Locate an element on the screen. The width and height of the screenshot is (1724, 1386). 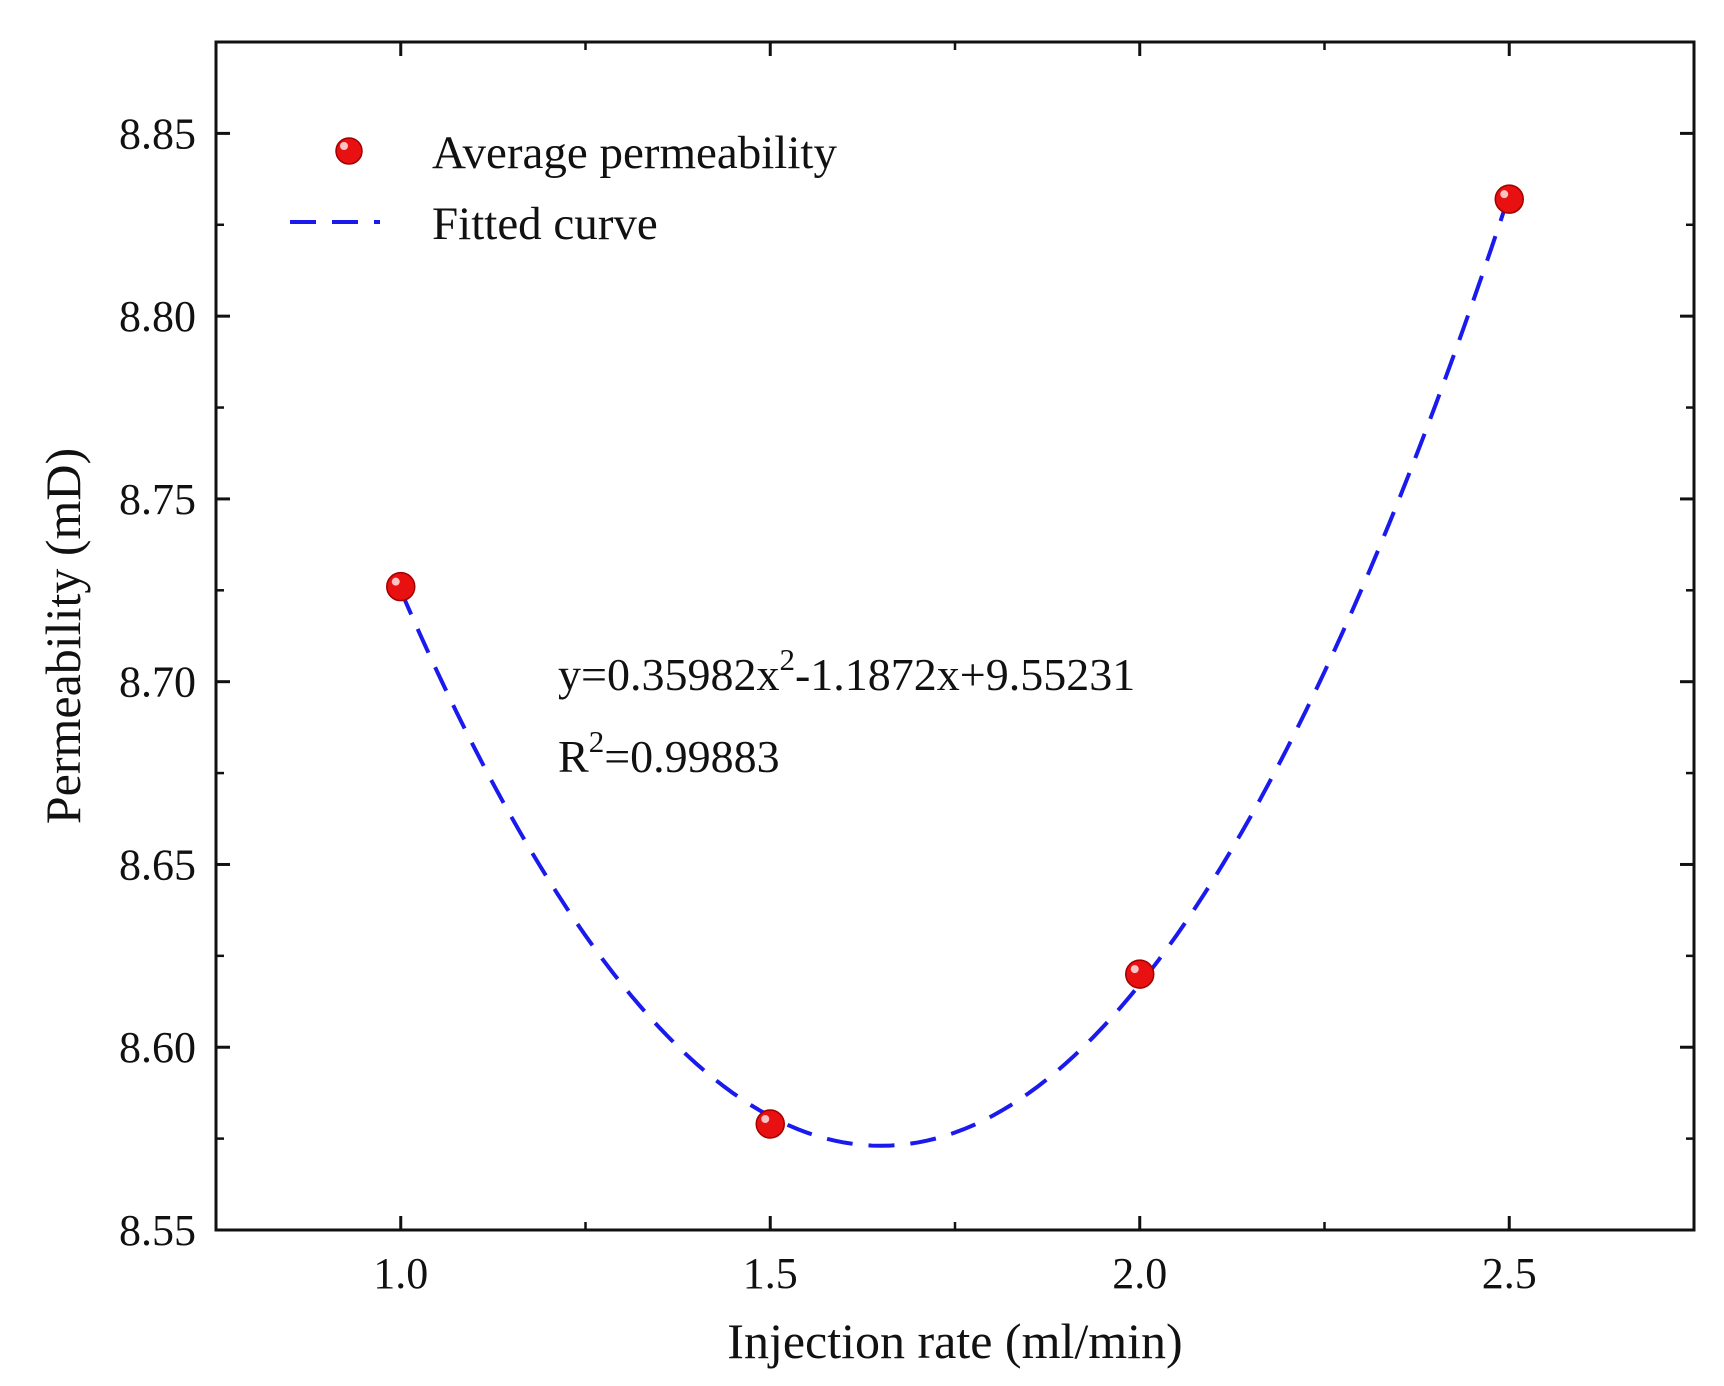
r-squared-prefix: R is located at coordinates (573, 756).